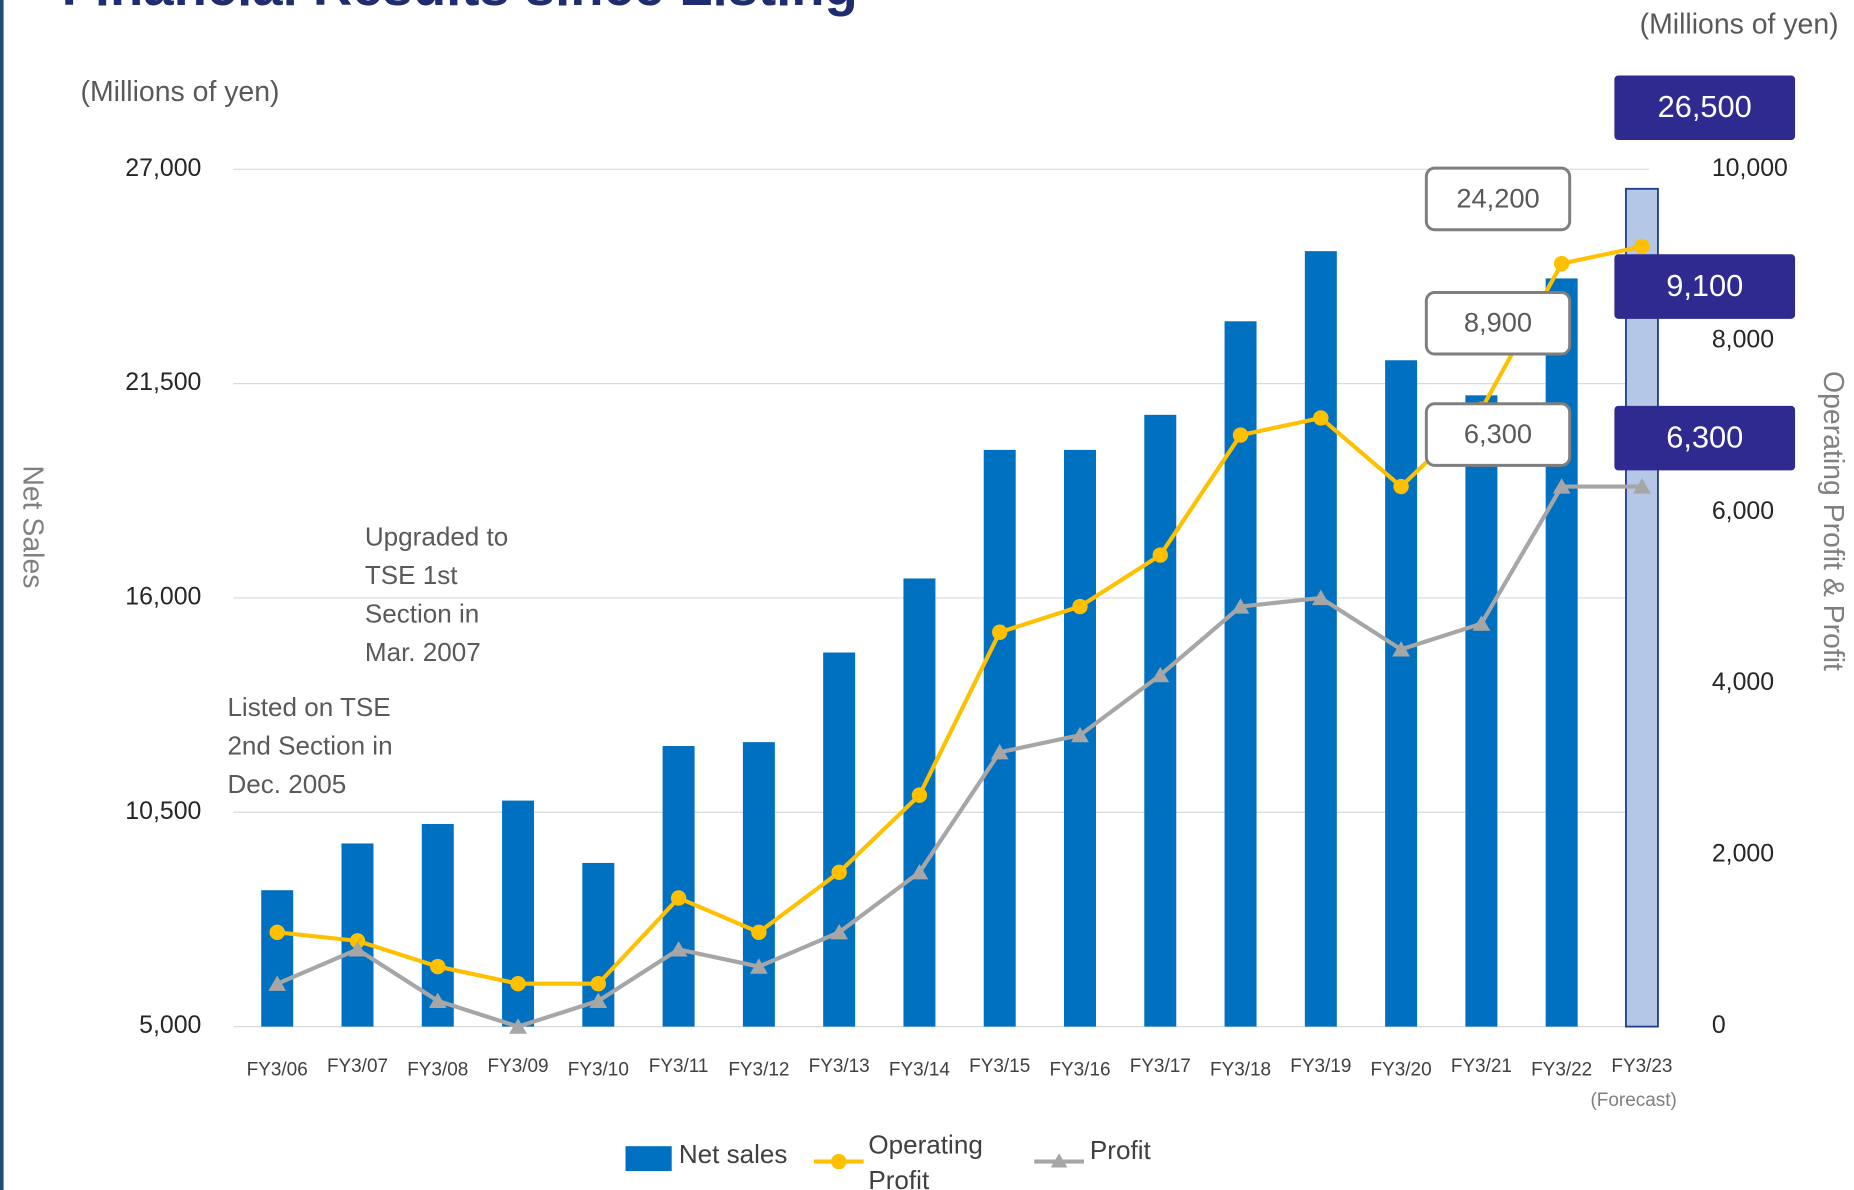  Describe the element at coordinates (1743, 511) in the screenshot. I see `y2-tick-label: 6,000` at that location.